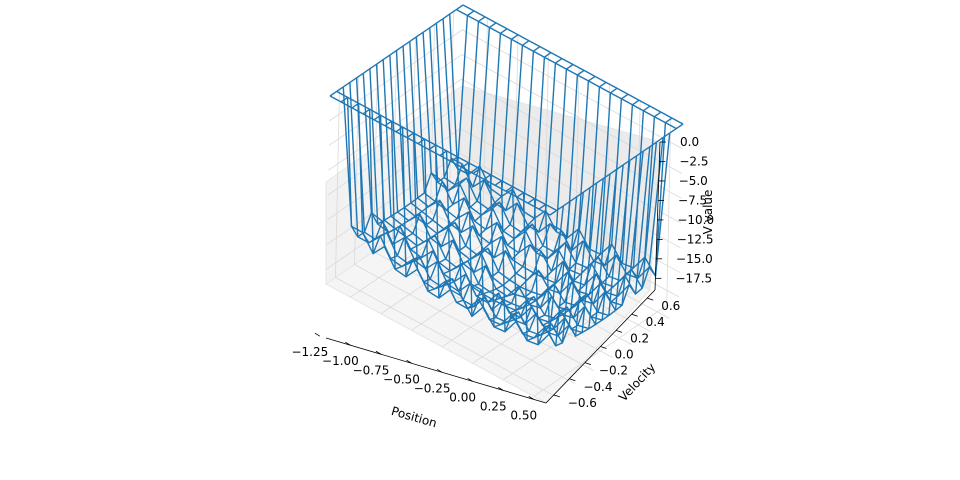 This screenshot has width=960, height=480. I want to click on y-tick-label: 0.6, so click(670, 306).